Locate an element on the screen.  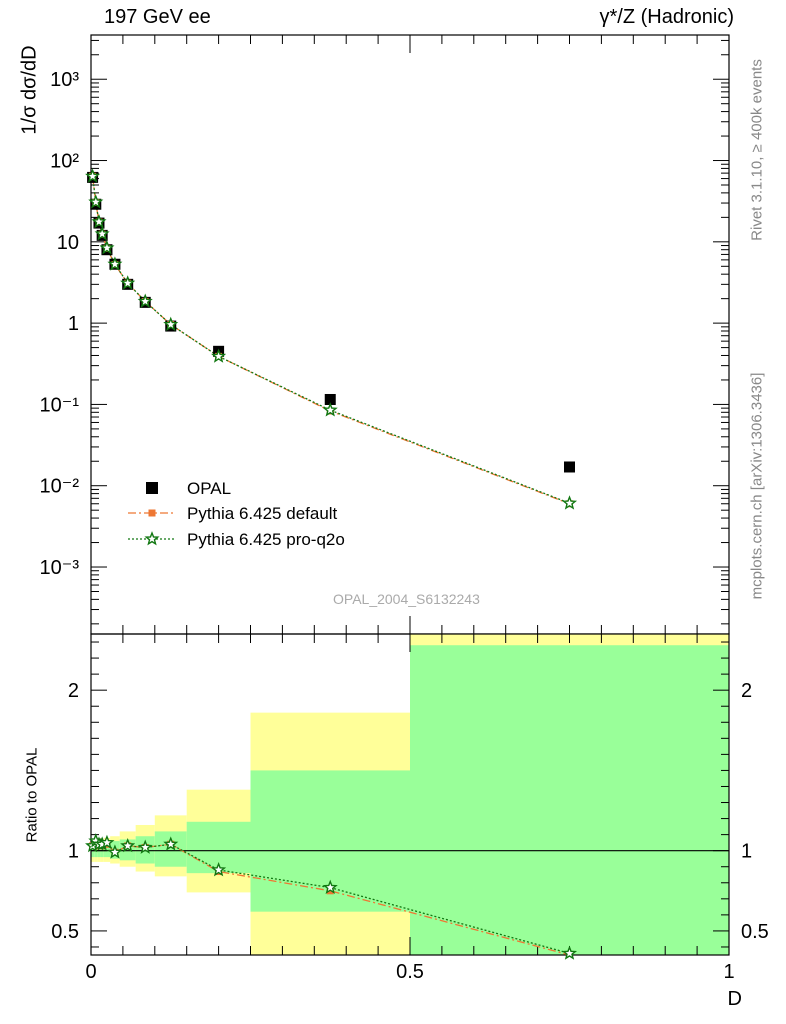
legend-pythia-default-marker is located at coordinates (152, 513).